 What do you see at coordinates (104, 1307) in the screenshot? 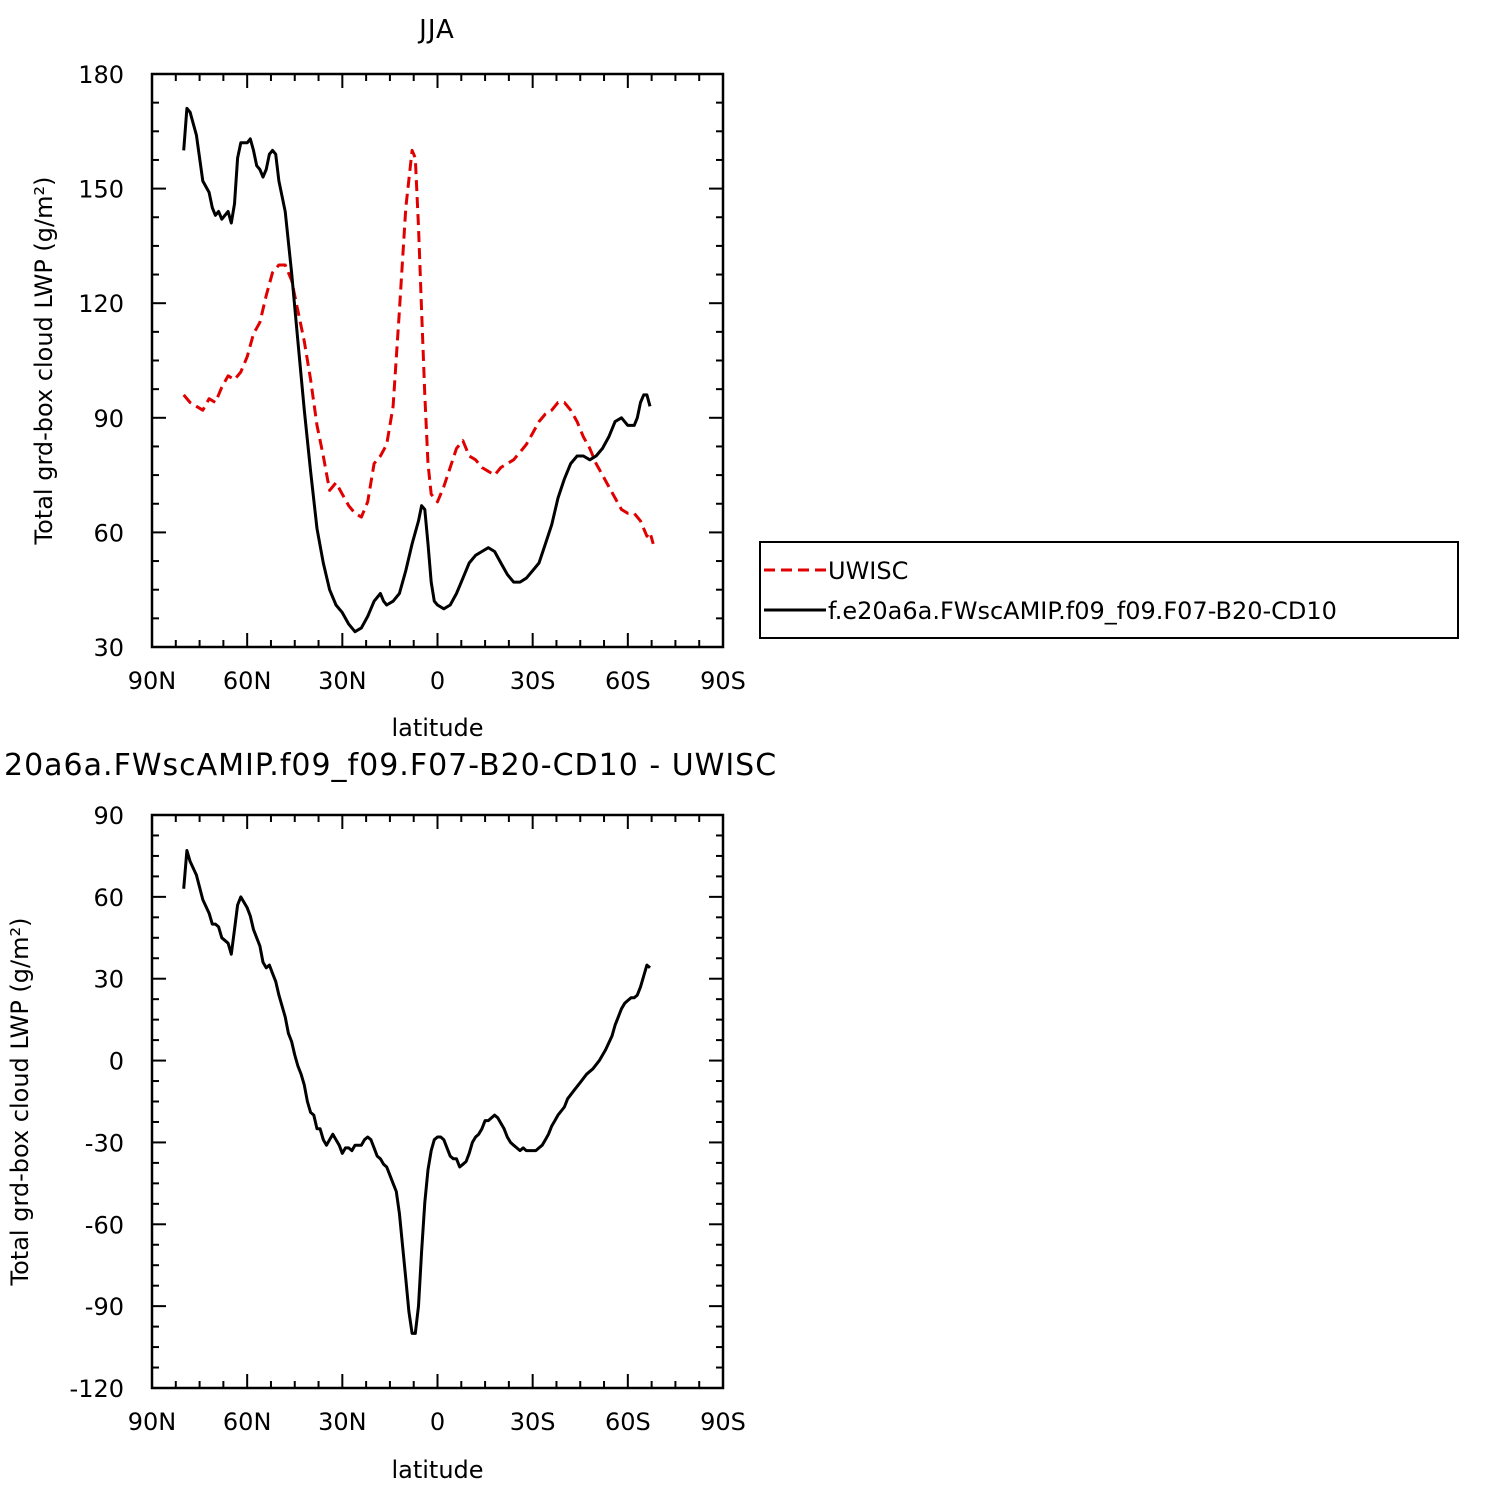
I see `y-tick-label: -90` at bounding box center [104, 1307].